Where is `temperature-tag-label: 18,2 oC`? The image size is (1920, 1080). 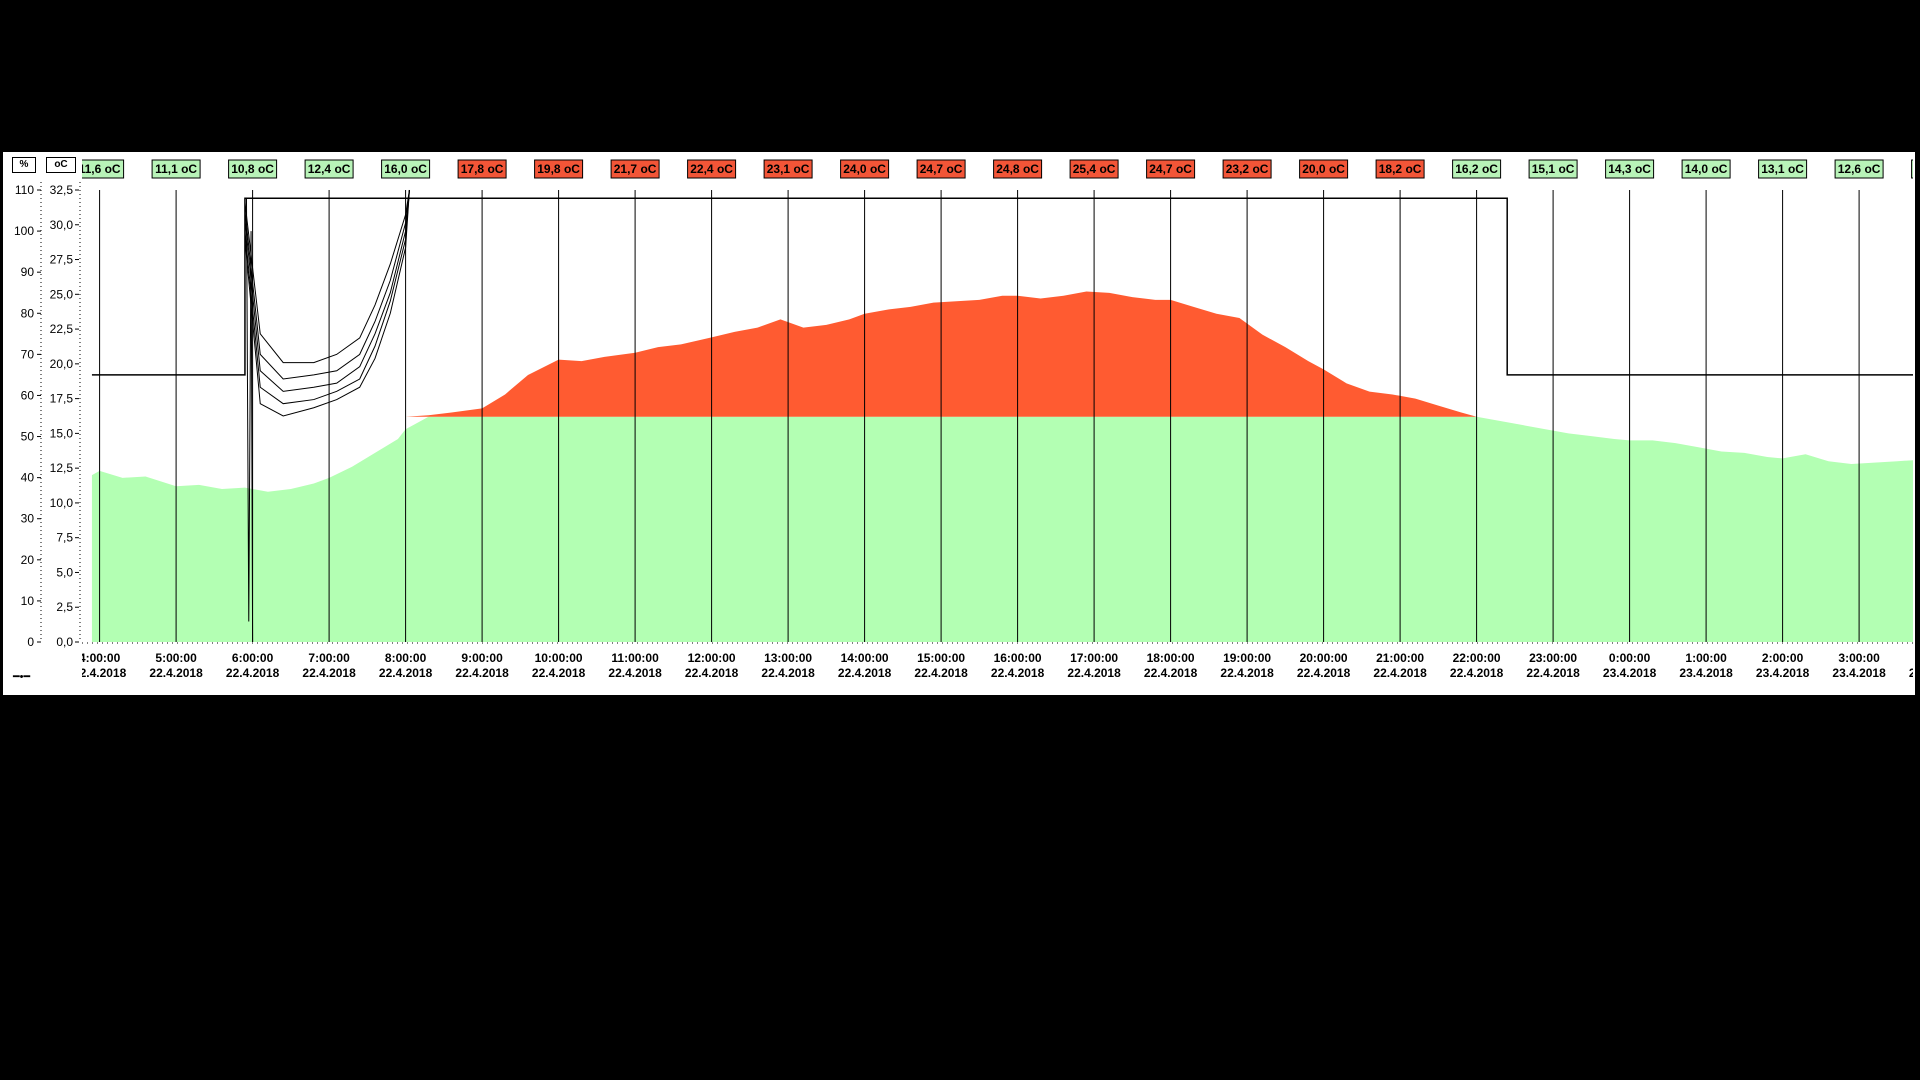 temperature-tag-label: 18,2 oC is located at coordinates (1400, 169).